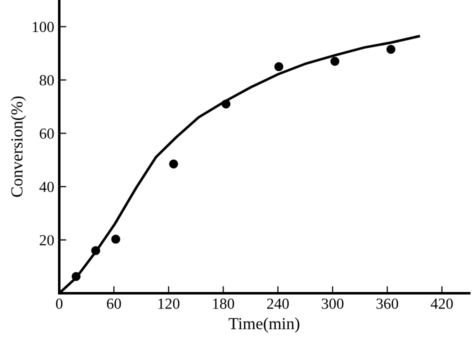 The image size is (474, 345). Describe the element at coordinates (169, 303) in the screenshot. I see `x-tick-label: 120` at that location.